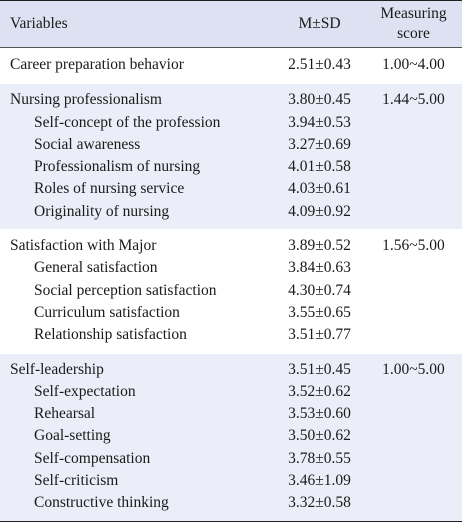 The height and width of the screenshot is (522, 462). I want to click on table-row: Self-compensation 3.78±0.55, so click(231, 459).